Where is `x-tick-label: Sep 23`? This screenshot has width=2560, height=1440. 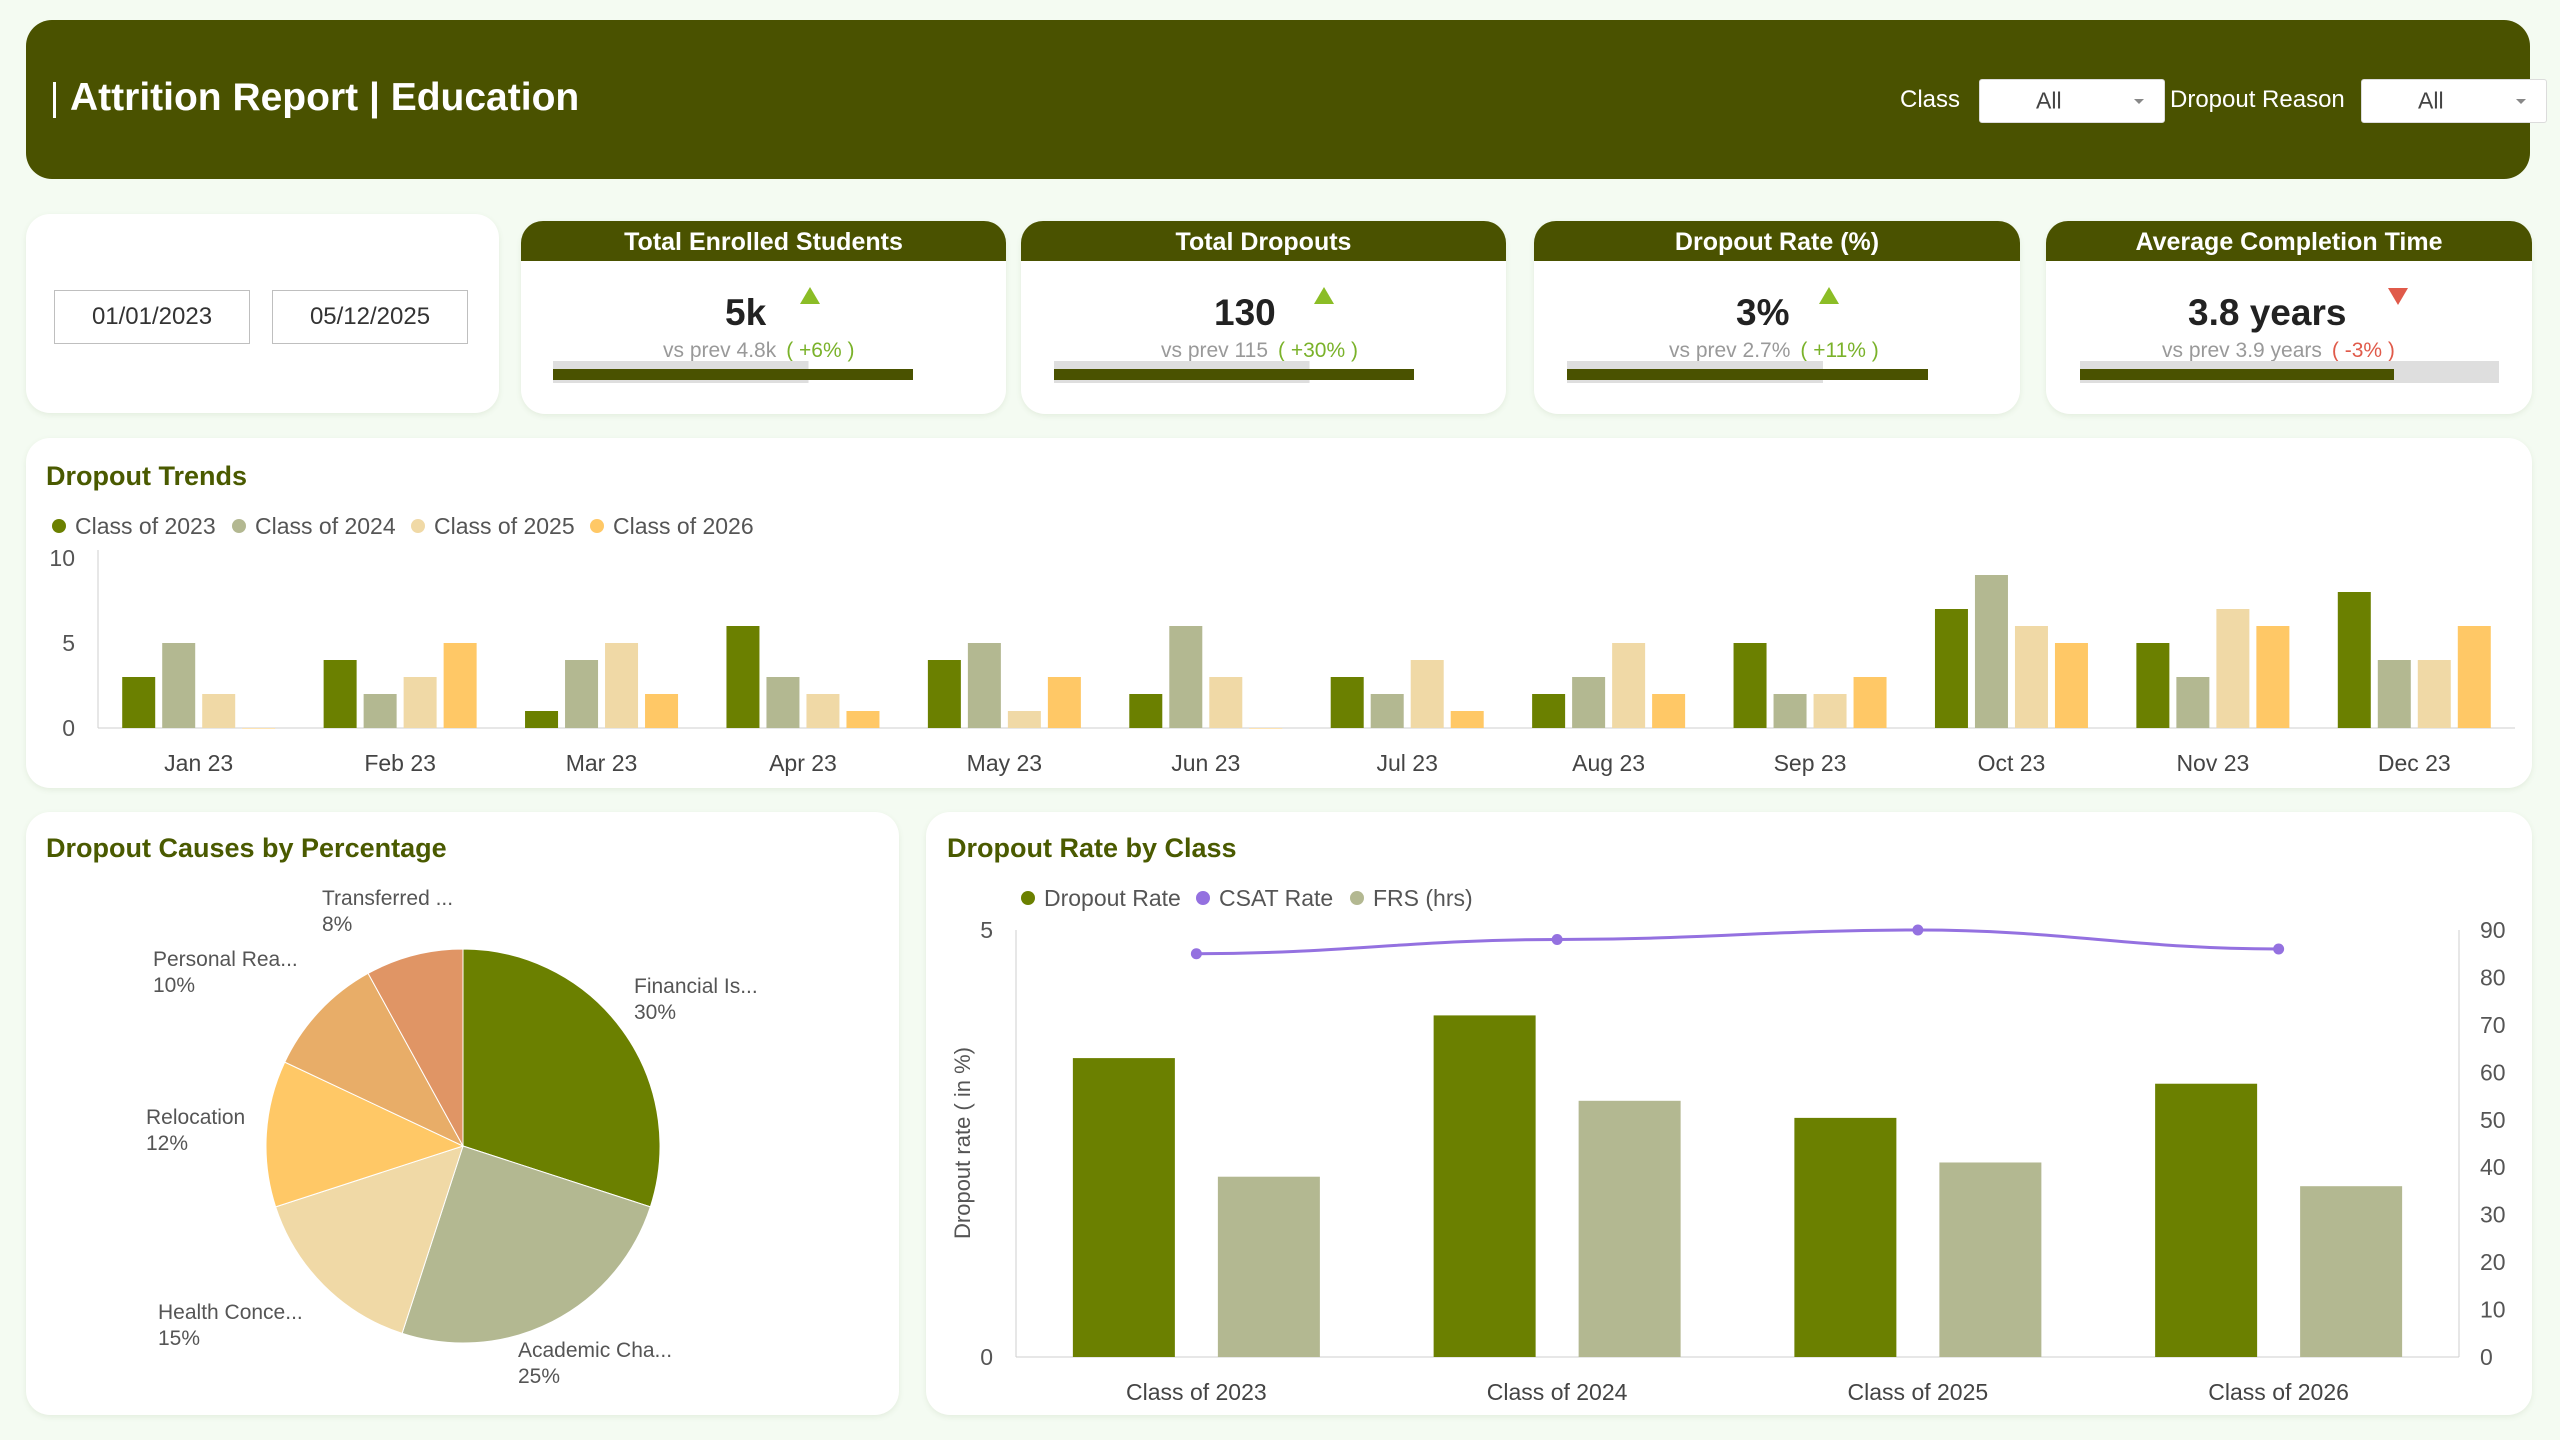 x-tick-label: Sep 23 is located at coordinates (1810, 763).